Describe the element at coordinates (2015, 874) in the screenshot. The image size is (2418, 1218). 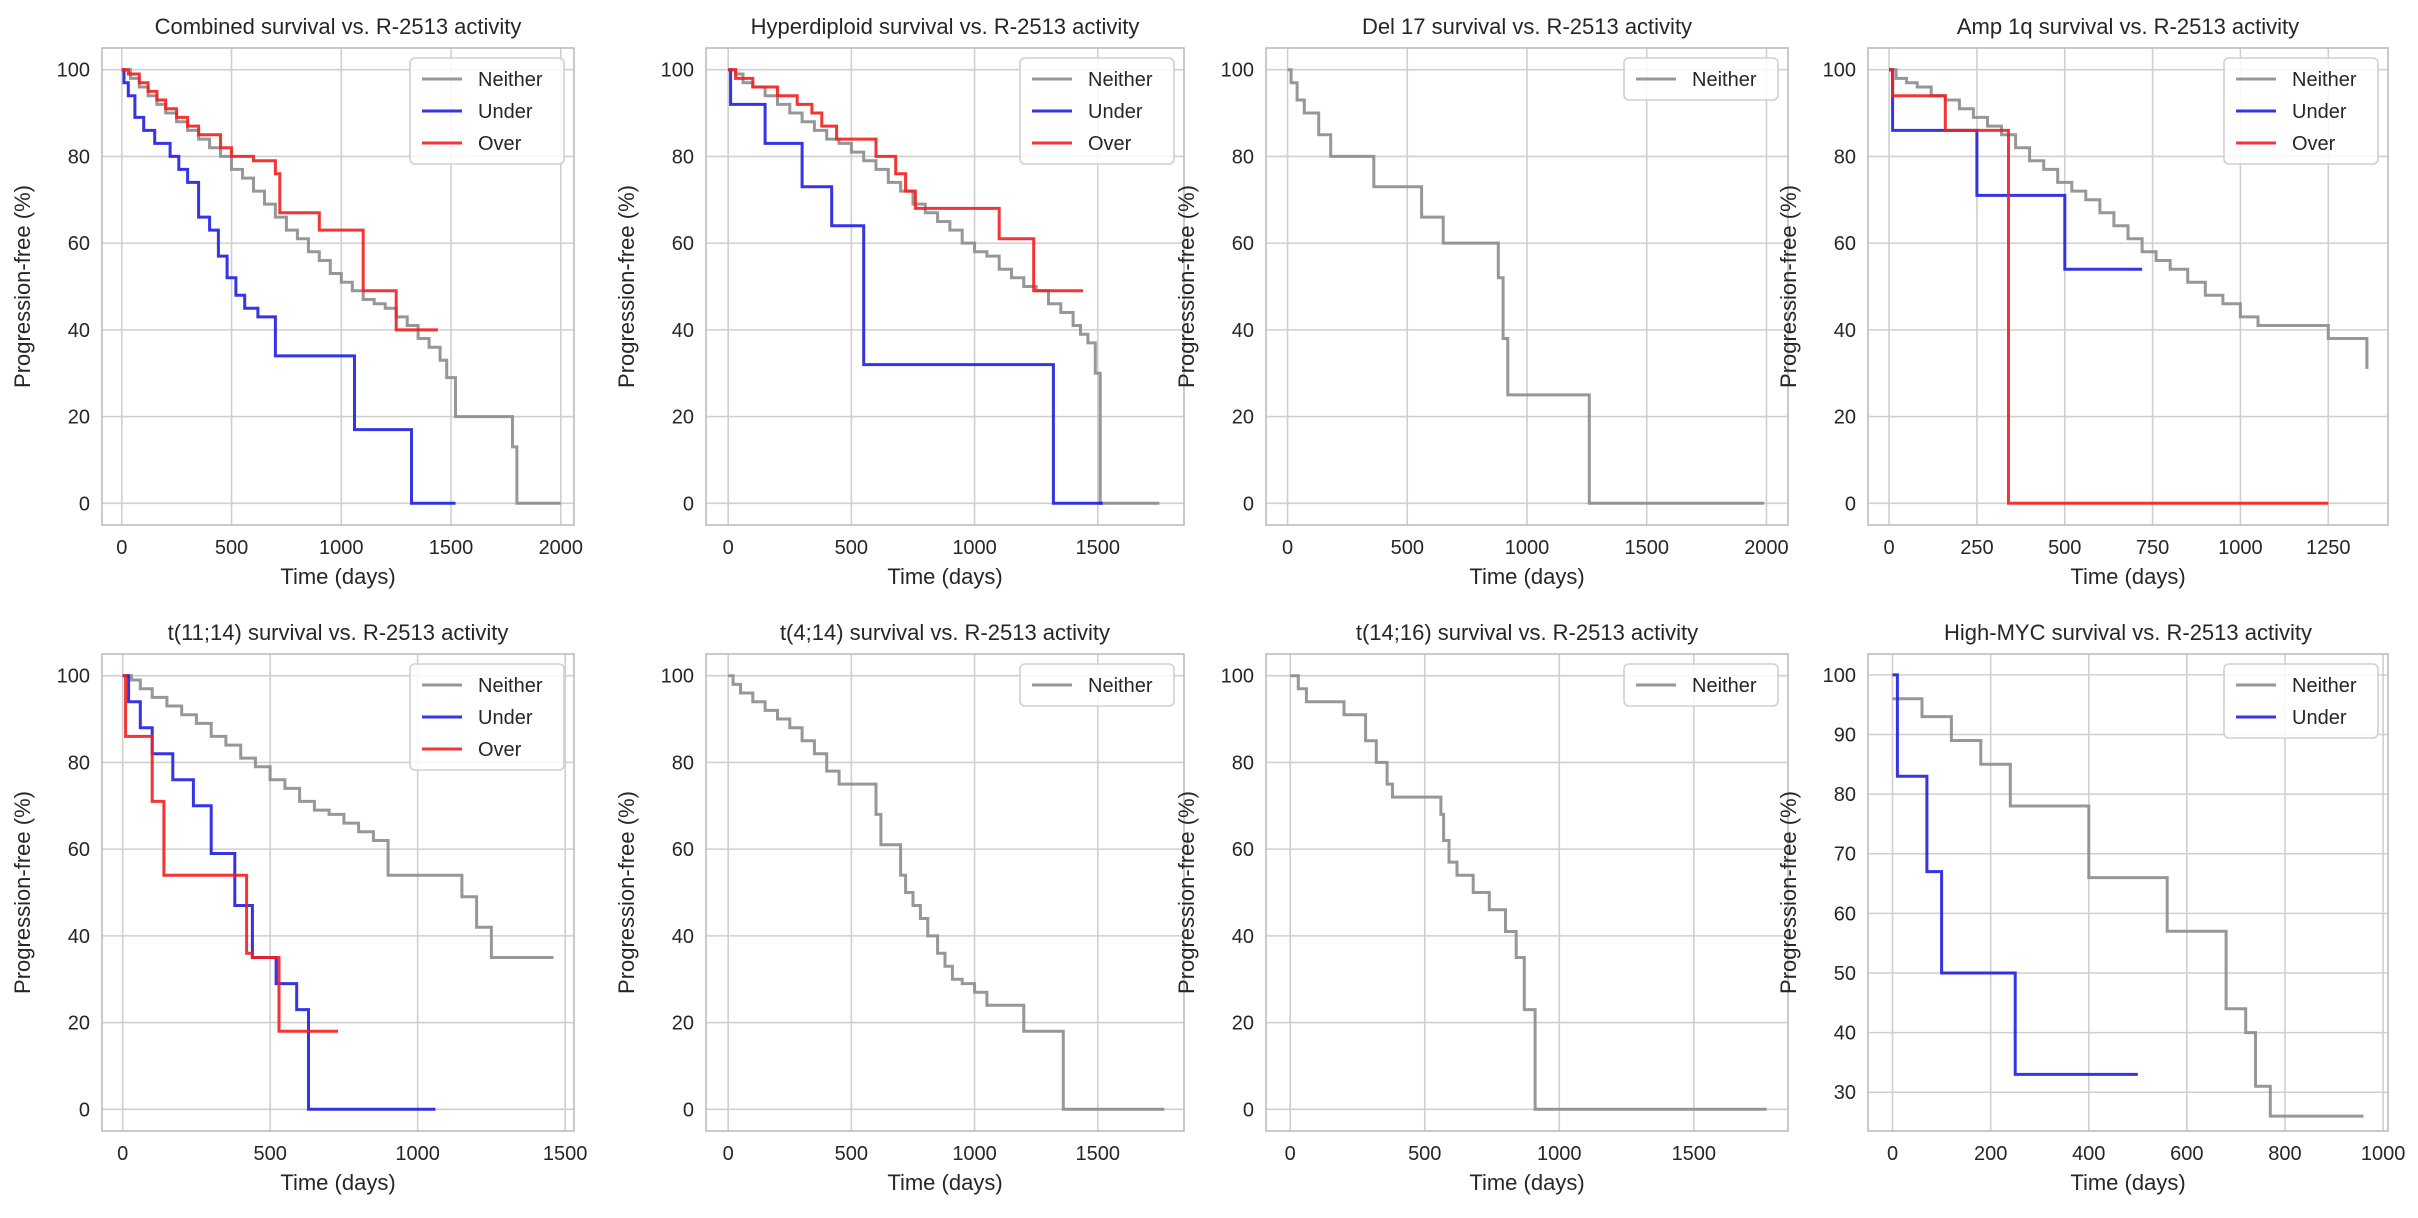
I see `series-line-under` at that location.